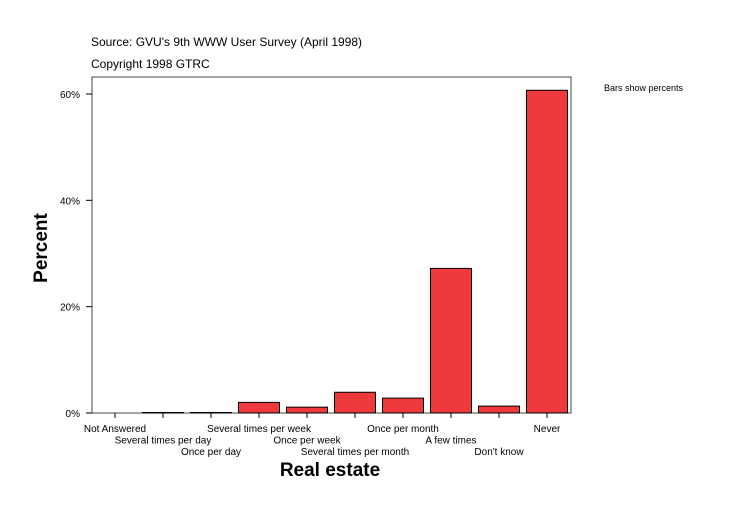  What do you see at coordinates (330, 470) in the screenshot?
I see `x-axis-label: Real estate` at bounding box center [330, 470].